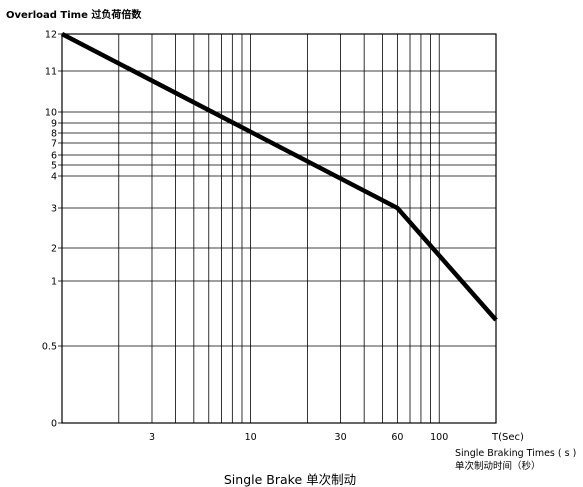 The image size is (583, 487). I want to click on x-tick-labels: 3 10 30 60 100, so click(298, 437).